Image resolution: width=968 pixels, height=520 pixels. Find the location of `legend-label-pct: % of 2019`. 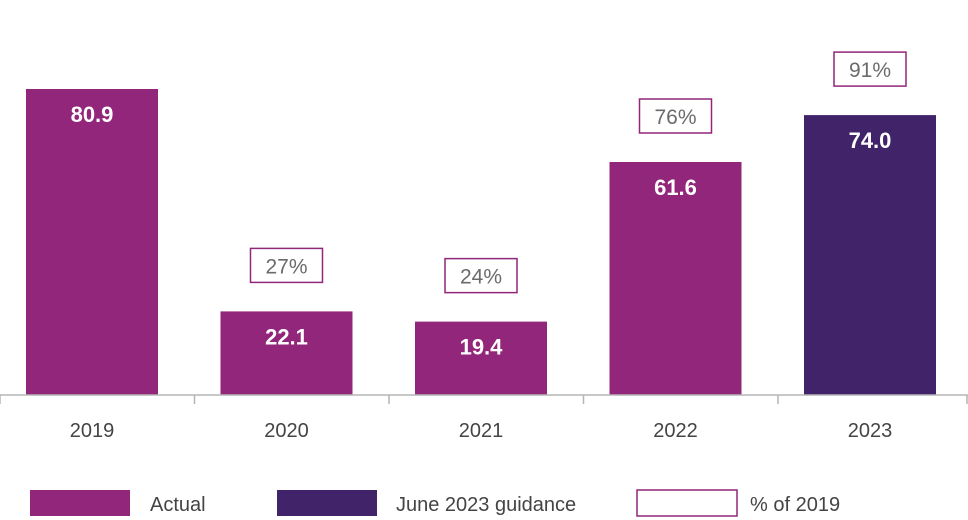

legend-label-pct: % of 2019 is located at coordinates (795, 505).